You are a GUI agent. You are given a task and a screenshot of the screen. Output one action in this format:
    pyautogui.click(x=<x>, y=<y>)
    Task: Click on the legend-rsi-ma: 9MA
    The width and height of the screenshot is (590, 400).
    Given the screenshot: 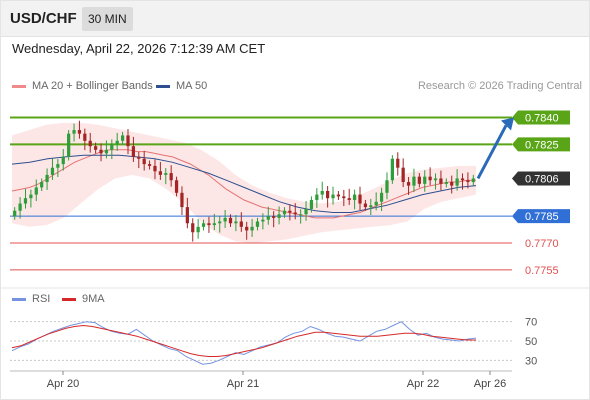 What is the action you would take?
    pyautogui.click(x=83, y=299)
    